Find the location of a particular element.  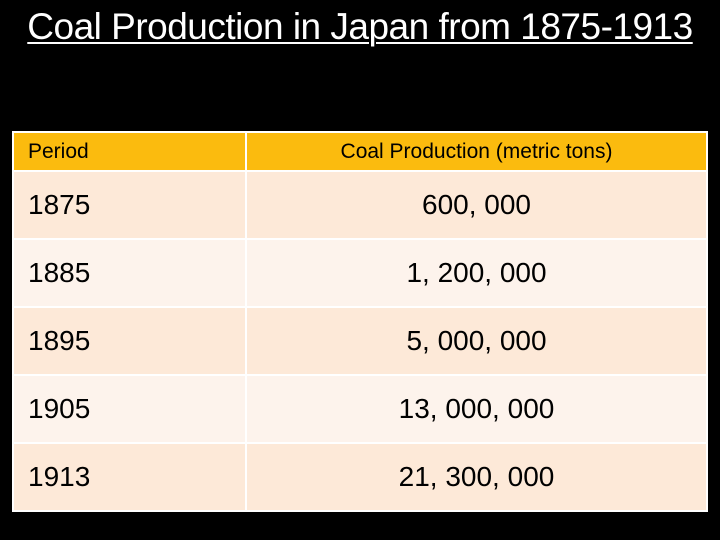

production-cell: 13, 000, 000 is located at coordinates (476, 409).